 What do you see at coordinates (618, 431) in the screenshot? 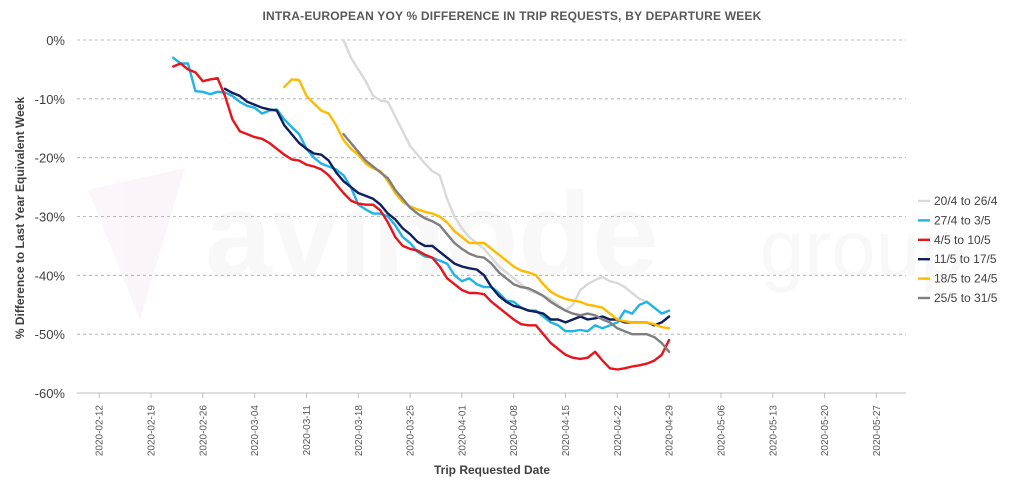
I see `x-tick-label: 2020-04-22` at bounding box center [618, 431].